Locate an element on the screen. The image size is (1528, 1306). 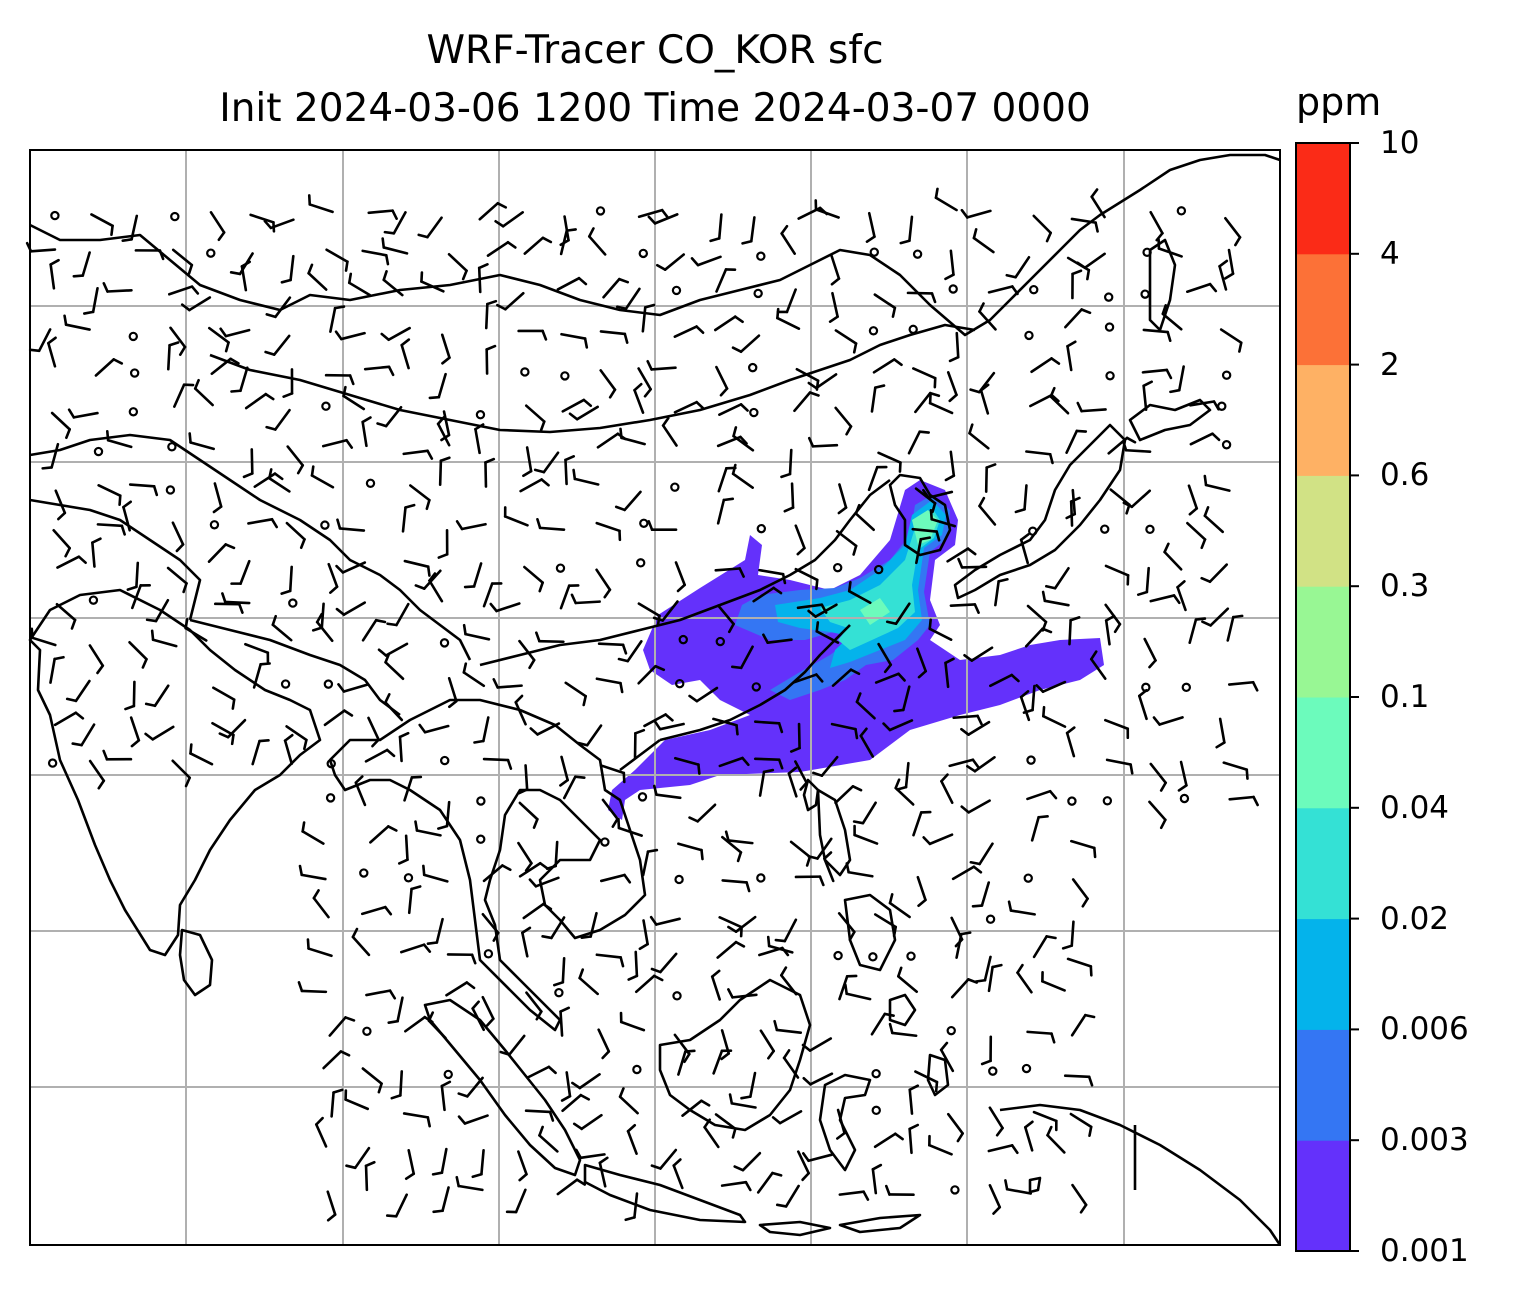
colorbar-tick-label: 0.04 is located at coordinates (1415, 807).